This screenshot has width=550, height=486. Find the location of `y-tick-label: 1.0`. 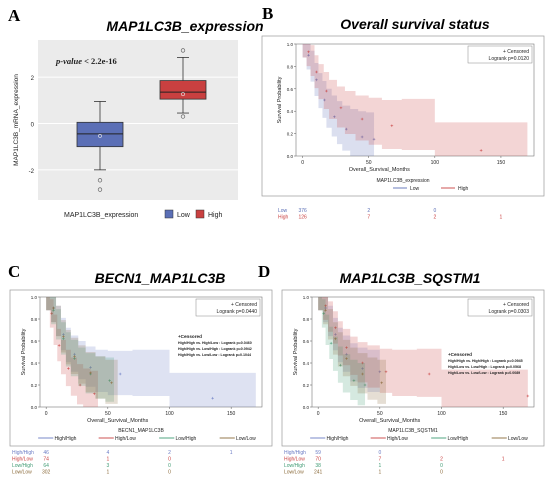

y-tick-label: 1.0 is located at coordinates (306, 297).